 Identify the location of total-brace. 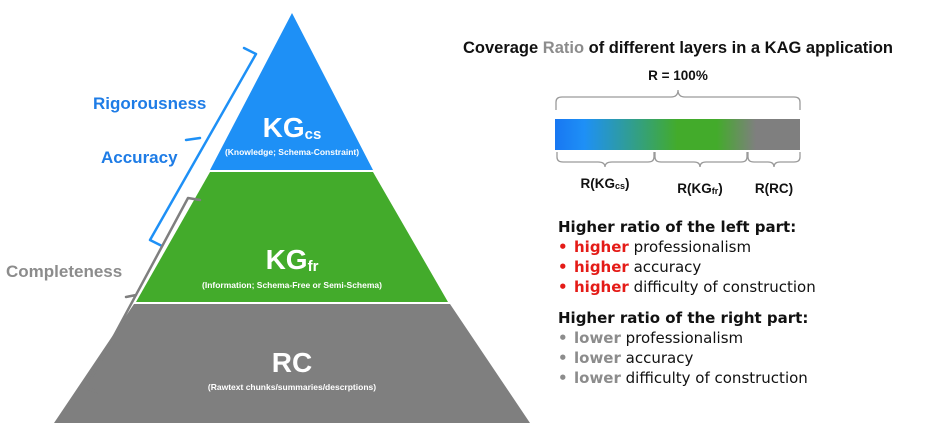
(678, 99).